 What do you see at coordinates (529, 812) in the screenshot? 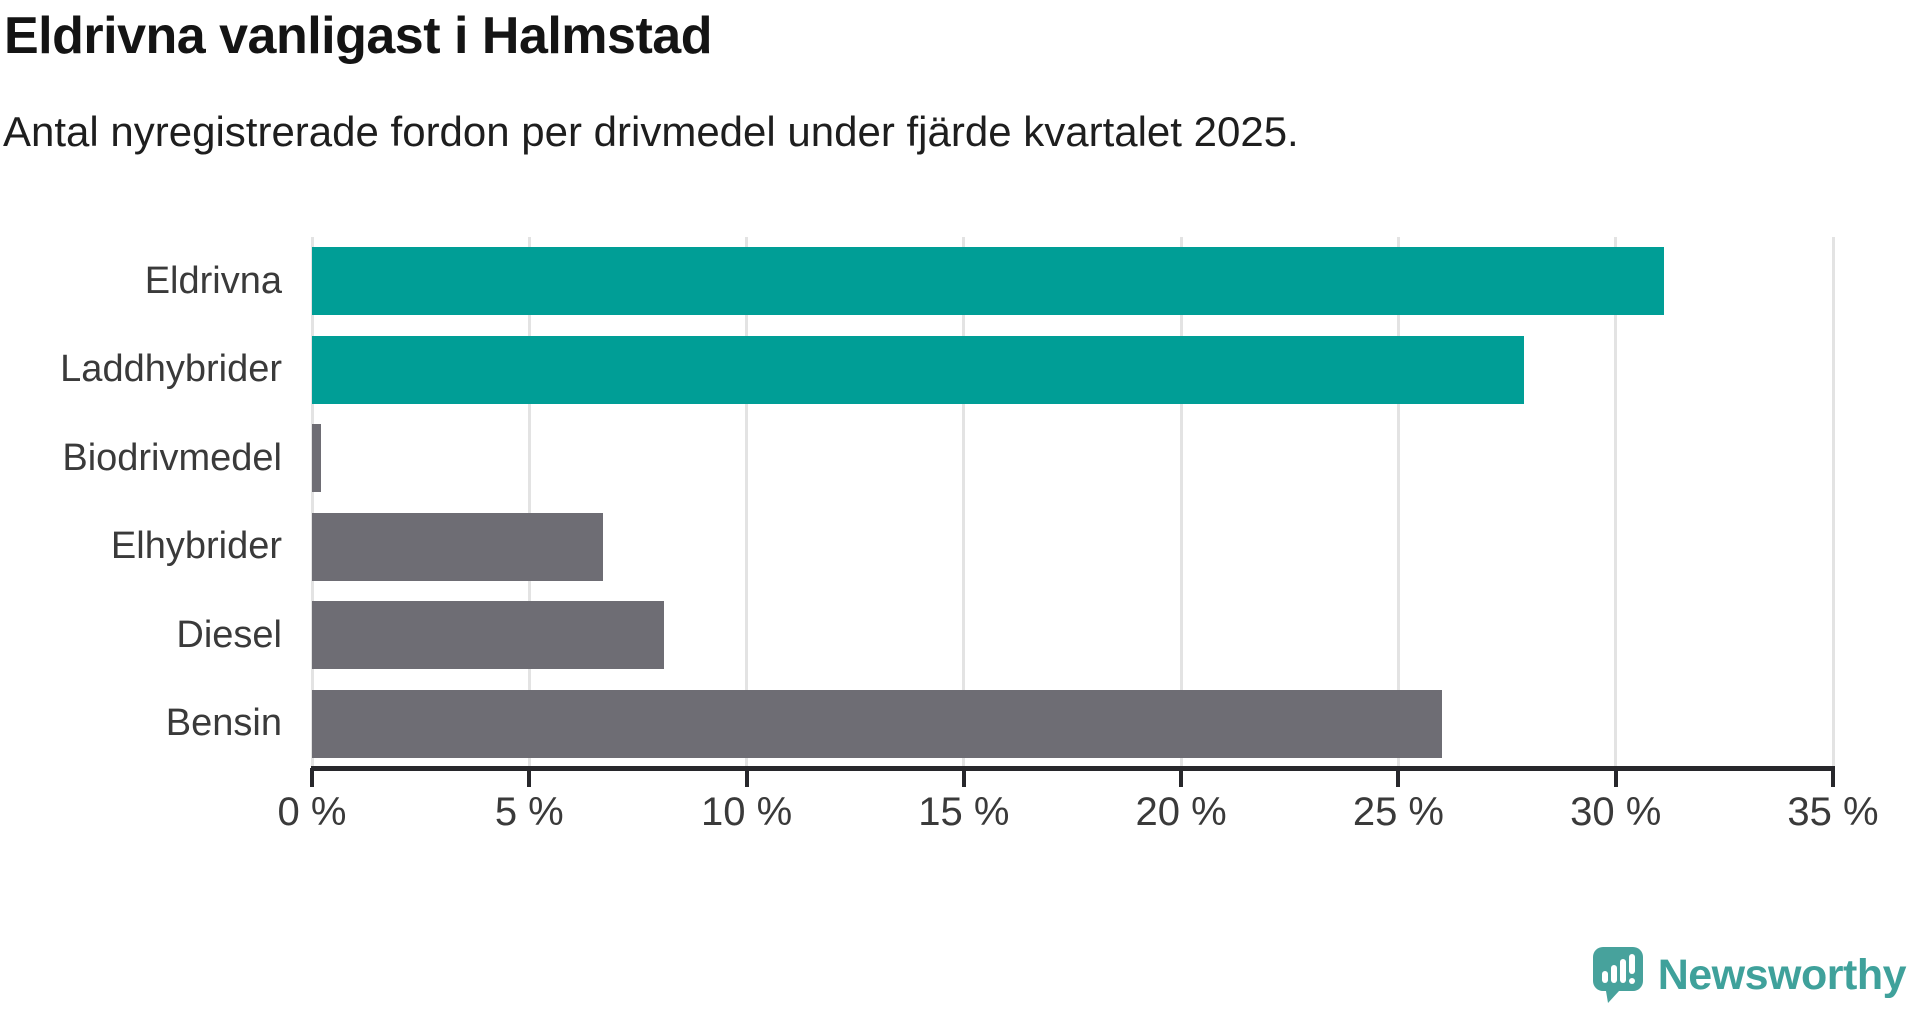
I see `x-tick-label: 5 %` at bounding box center [529, 812].